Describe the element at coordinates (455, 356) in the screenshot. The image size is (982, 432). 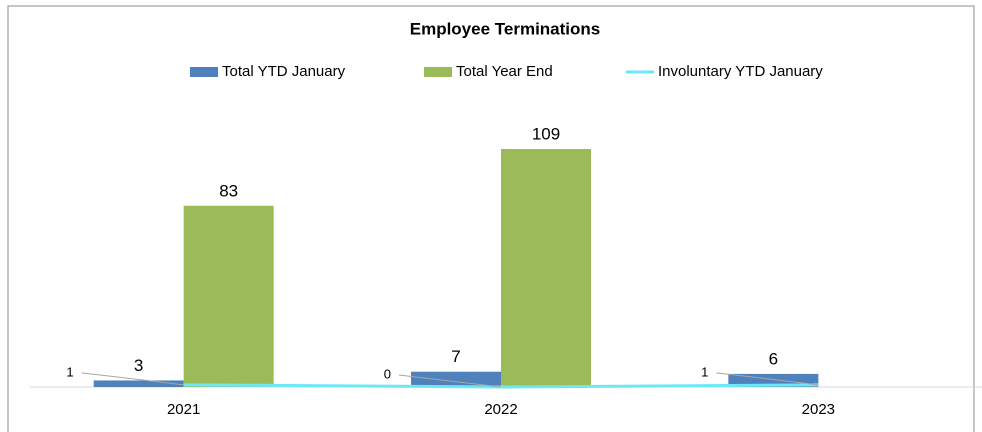
I see `data-label: 7` at that location.